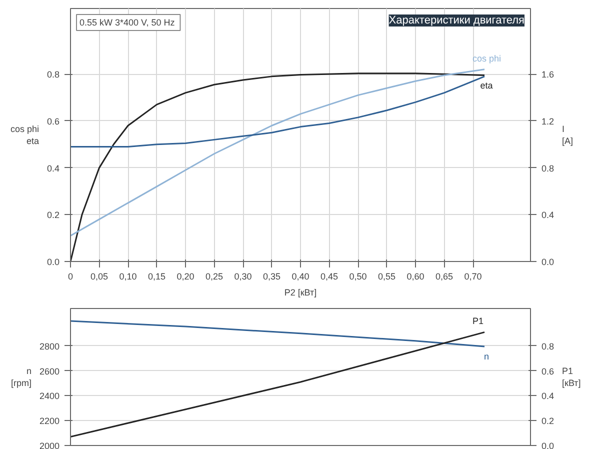 This screenshot has width=600, height=449. Describe the element at coordinates (185, 277) in the screenshot. I see `x-tick-label: 0,20` at that location.